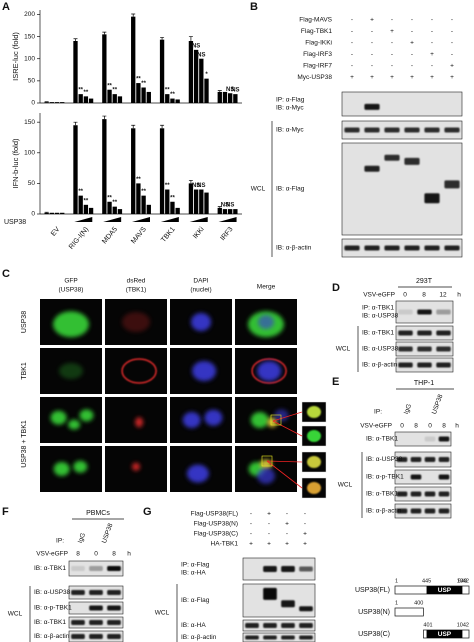 This screenshot has height=642, width=474. I want to click on x-tick-label: EV, so click(56, 232).